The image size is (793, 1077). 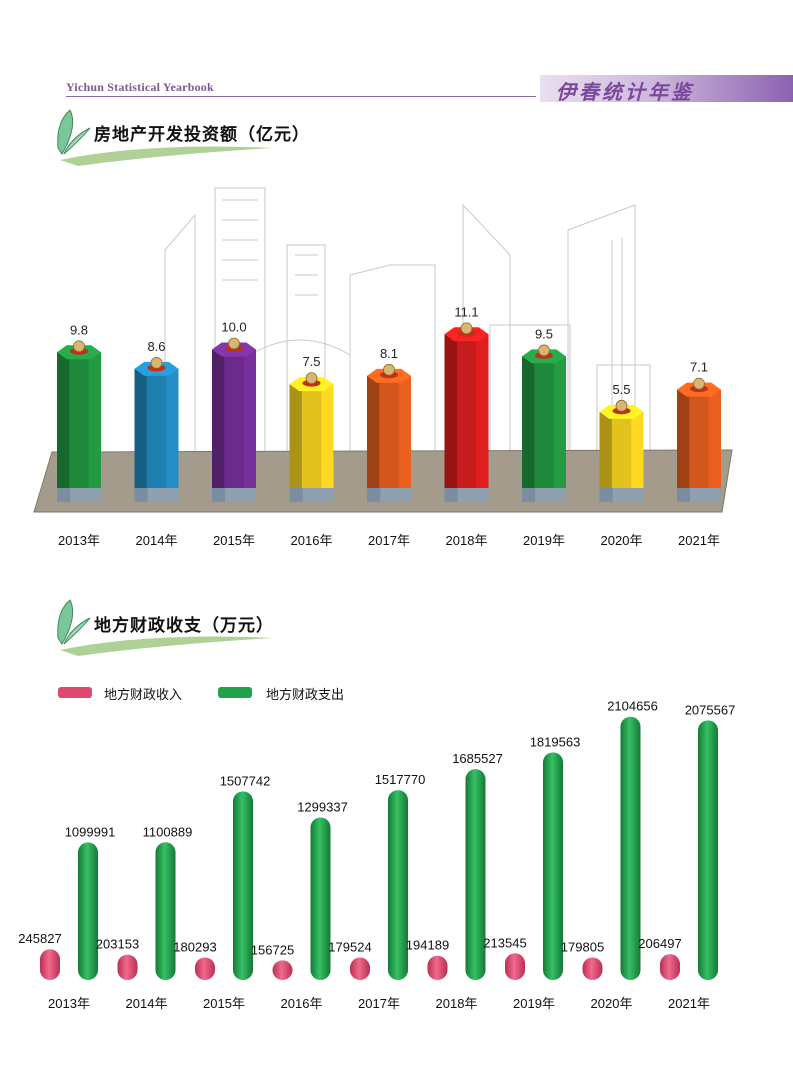 I want to click on investment-year-label: 2018年, so click(x=467, y=540).